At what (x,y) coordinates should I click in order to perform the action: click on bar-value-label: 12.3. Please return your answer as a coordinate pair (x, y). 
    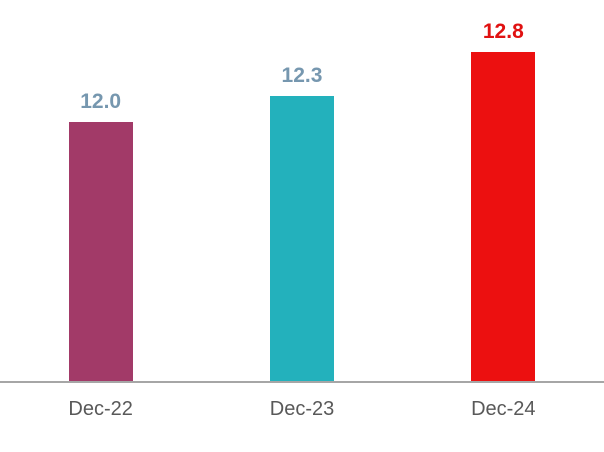
    Looking at the image, I should click on (302, 75).